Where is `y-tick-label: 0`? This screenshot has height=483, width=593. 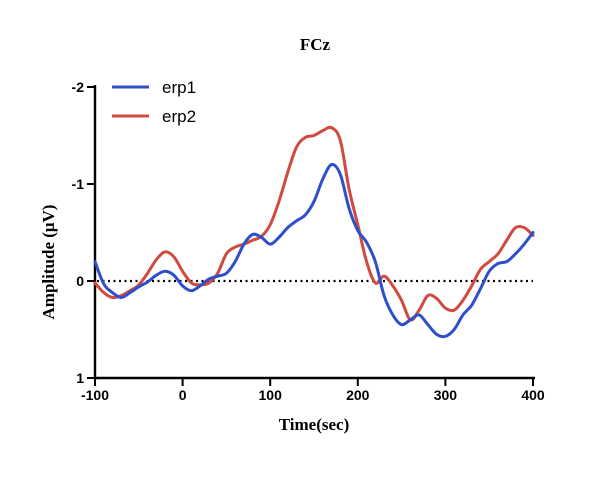 y-tick-label: 0 is located at coordinates (80, 281).